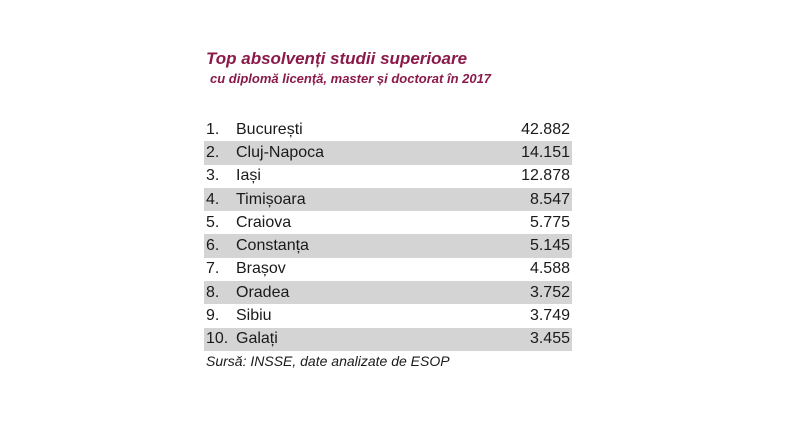  Describe the element at coordinates (213, 176) in the screenshot. I see `row-rank: 3.` at that location.